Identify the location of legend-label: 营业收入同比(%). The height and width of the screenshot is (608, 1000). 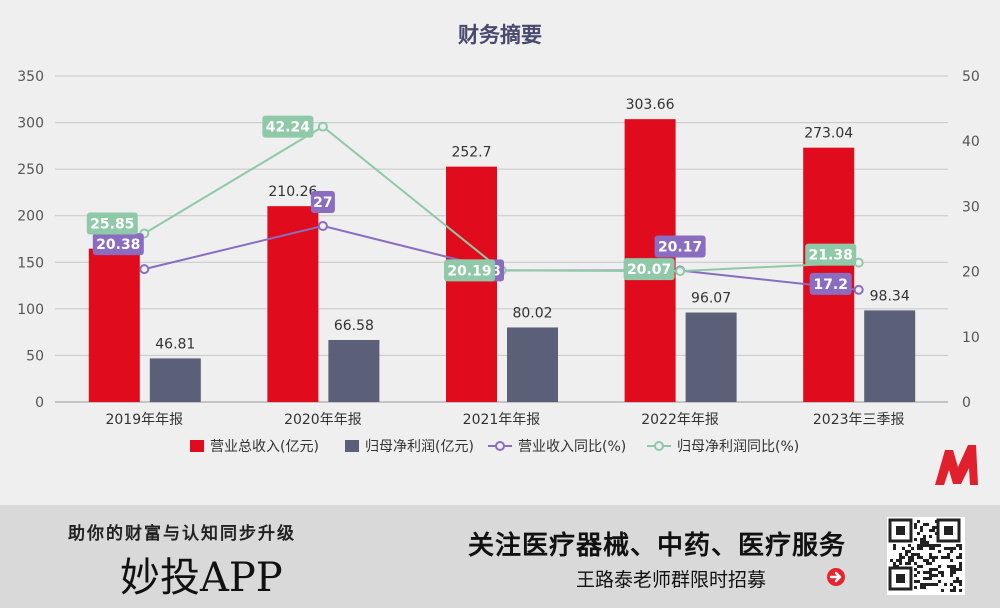
(572, 447).